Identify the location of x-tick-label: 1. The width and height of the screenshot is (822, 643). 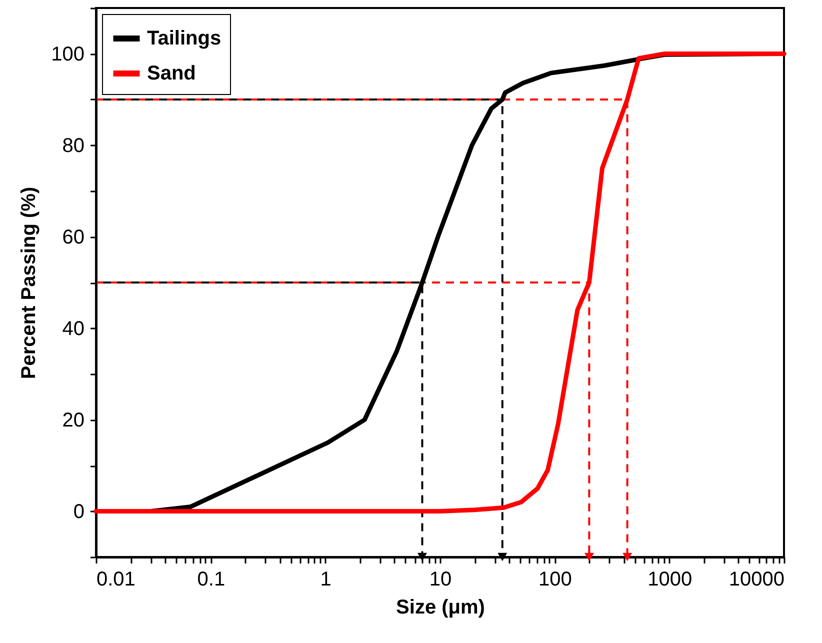
(326, 579).